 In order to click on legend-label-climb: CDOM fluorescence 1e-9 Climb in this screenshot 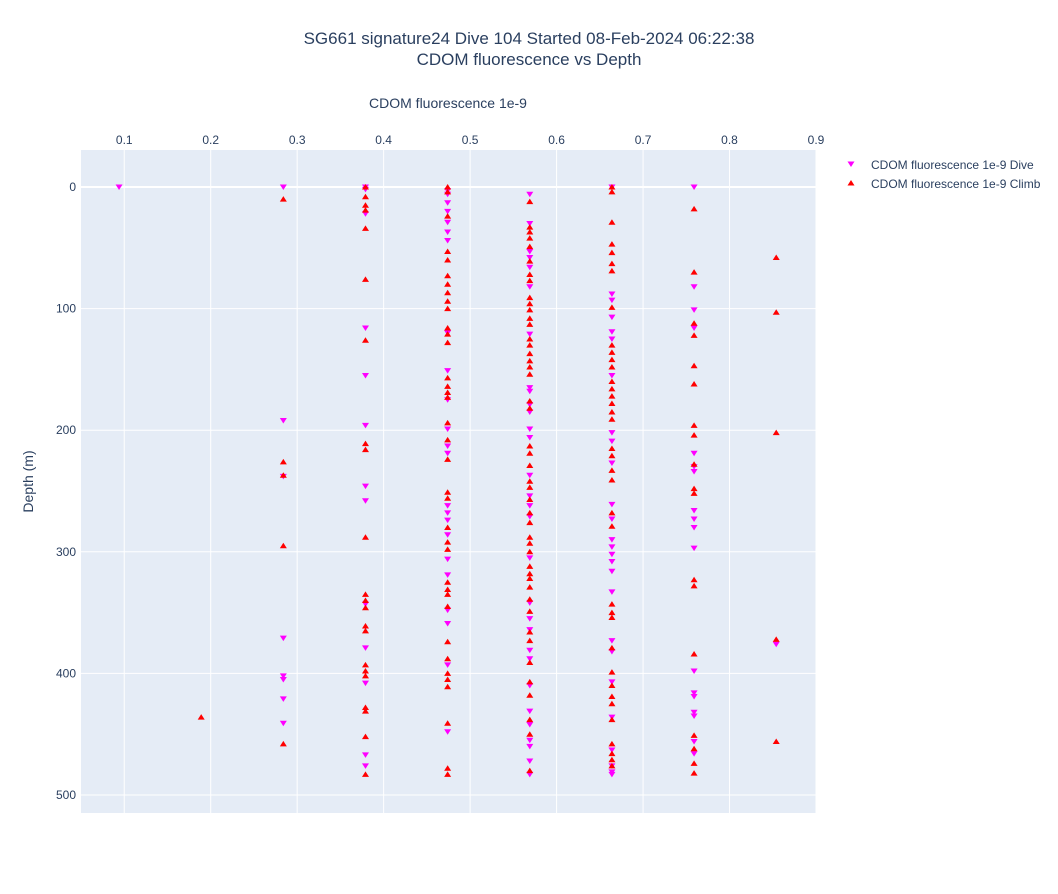, I will do `click(956, 184)`.